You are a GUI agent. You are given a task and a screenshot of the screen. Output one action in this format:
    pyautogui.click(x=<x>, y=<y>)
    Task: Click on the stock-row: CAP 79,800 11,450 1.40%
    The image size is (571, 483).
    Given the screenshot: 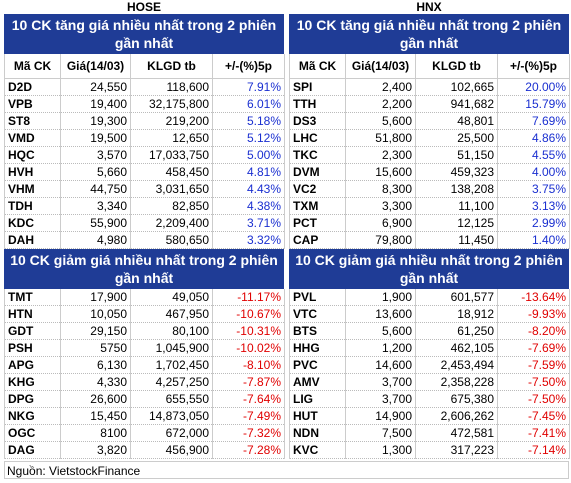 What is the action you would take?
    pyautogui.click(x=429, y=240)
    